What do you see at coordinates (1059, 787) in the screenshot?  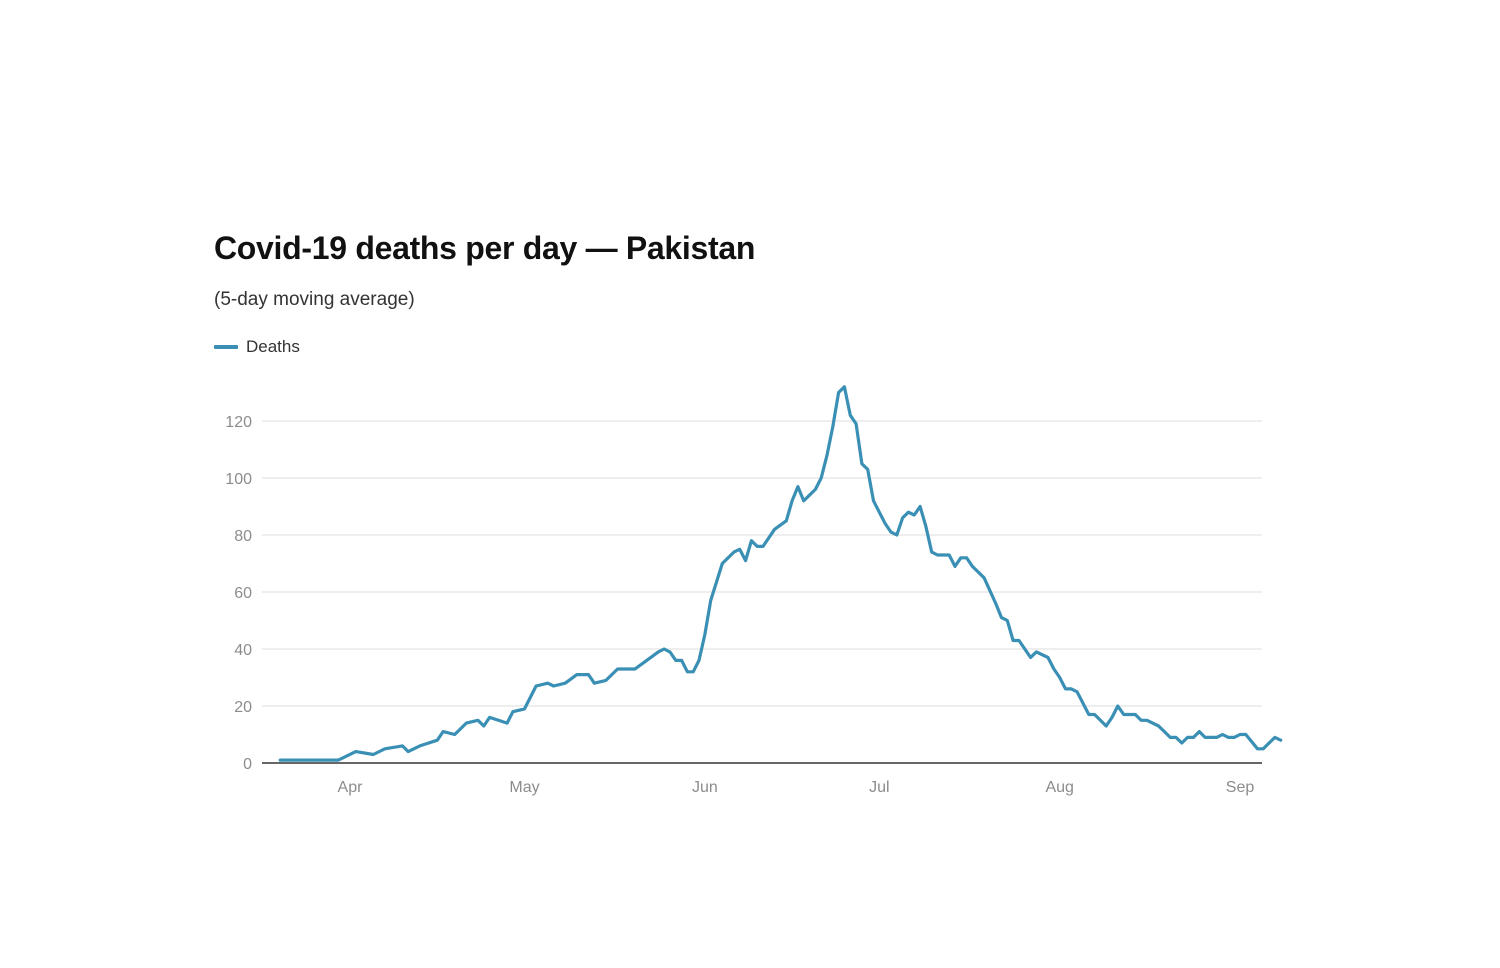 I see `x-tick-label-aug: Aug` at bounding box center [1059, 787].